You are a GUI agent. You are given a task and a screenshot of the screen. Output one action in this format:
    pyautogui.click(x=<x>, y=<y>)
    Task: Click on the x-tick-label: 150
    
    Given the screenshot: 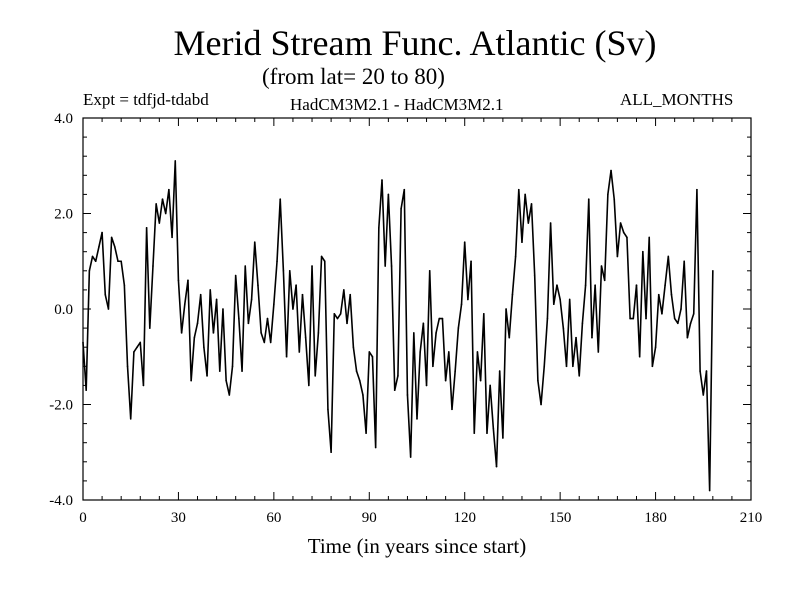 What is the action you would take?
    pyautogui.click(x=560, y=518)
    